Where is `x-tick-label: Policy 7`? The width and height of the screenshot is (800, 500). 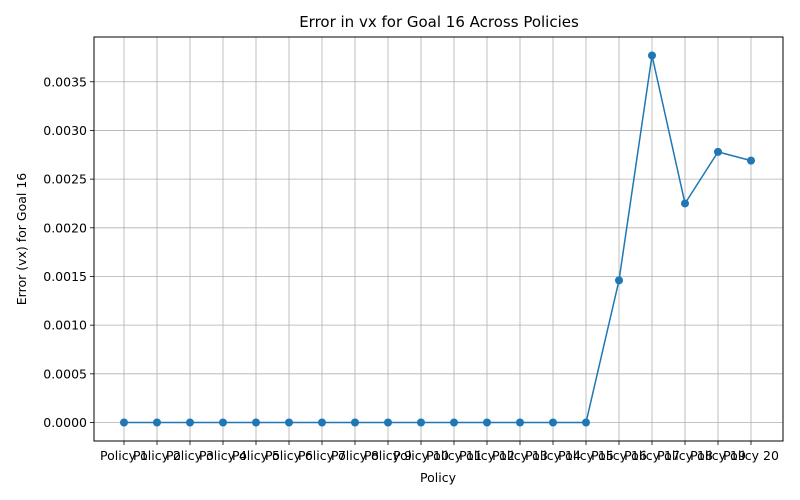 x-tick-label: Policy 7 is located at coordinates (322, 455).